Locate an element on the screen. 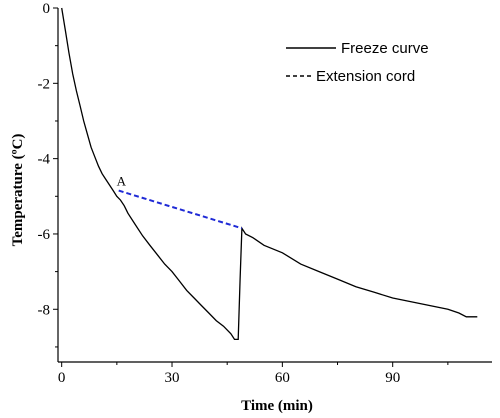  x-tick-label: 90 is located at coordinates (392, 378).